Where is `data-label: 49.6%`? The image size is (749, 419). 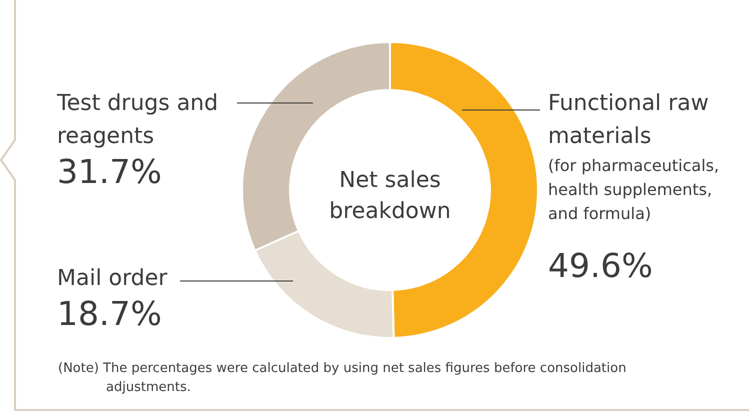
data-label: 49.6% is located at coordinates (600, 265).